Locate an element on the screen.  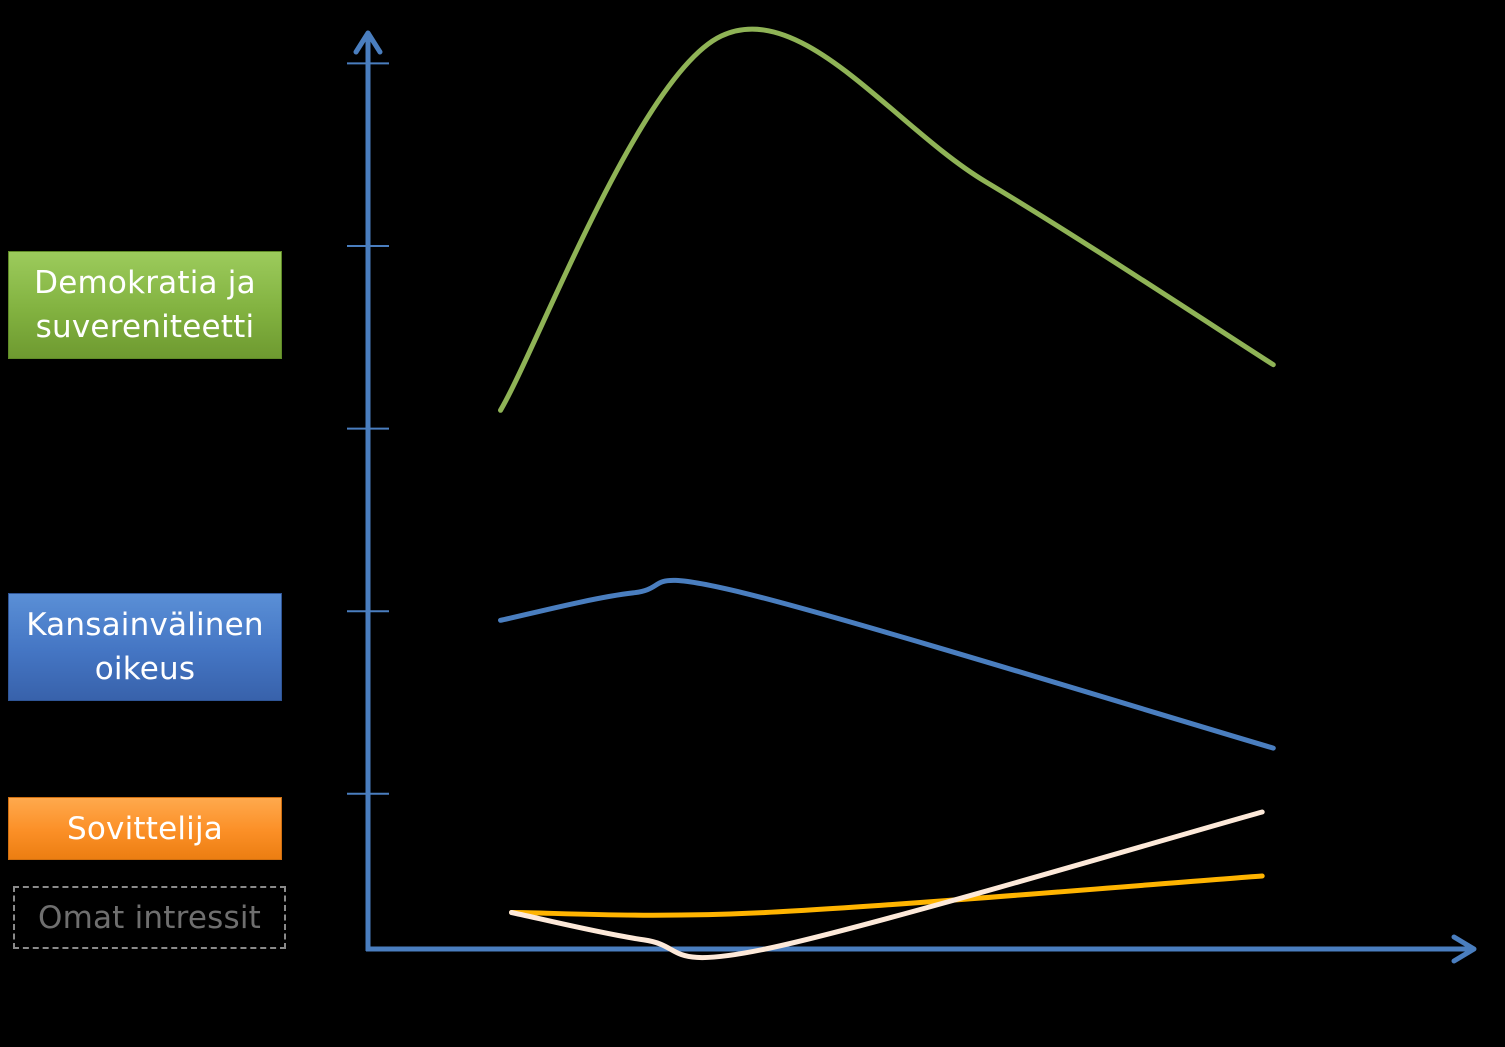
x-axis-arrowhead is located at coordinates (1464, 949).